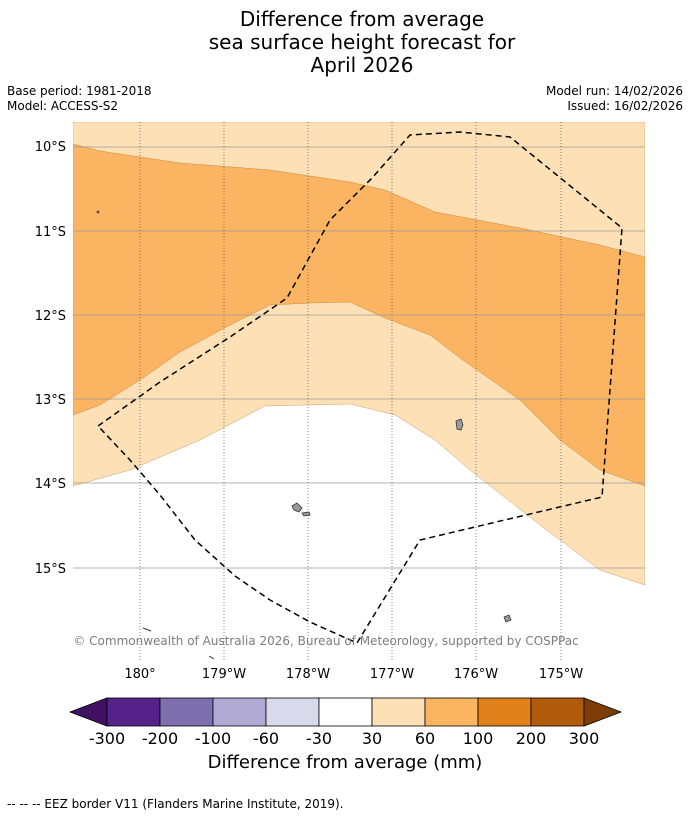  I want to click on lon-label: 177°W, so click(392, 674).